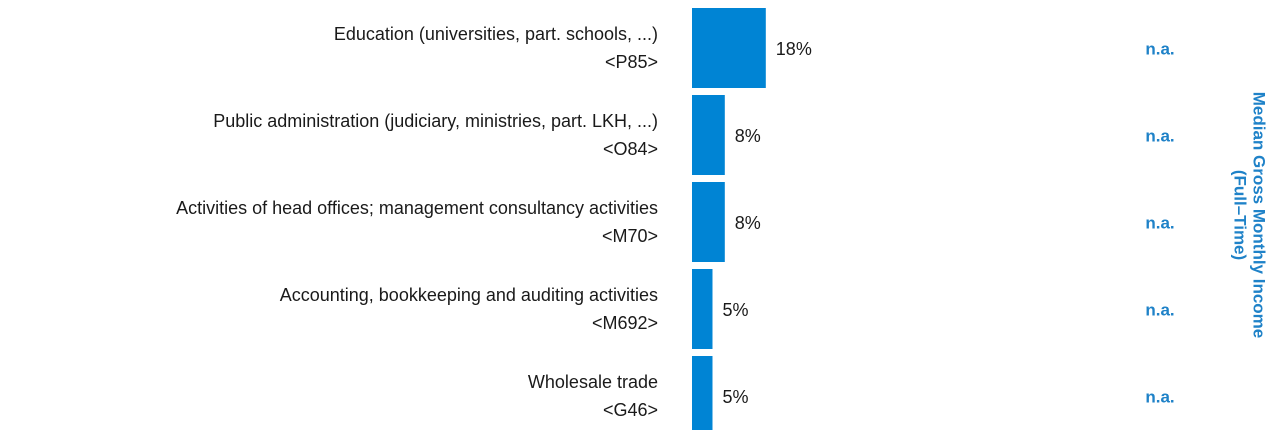 The image size is (1282, 430). Describe the element at coordinates (630, 149) in the screenshot. I see `category-code: <O84>` at that location.